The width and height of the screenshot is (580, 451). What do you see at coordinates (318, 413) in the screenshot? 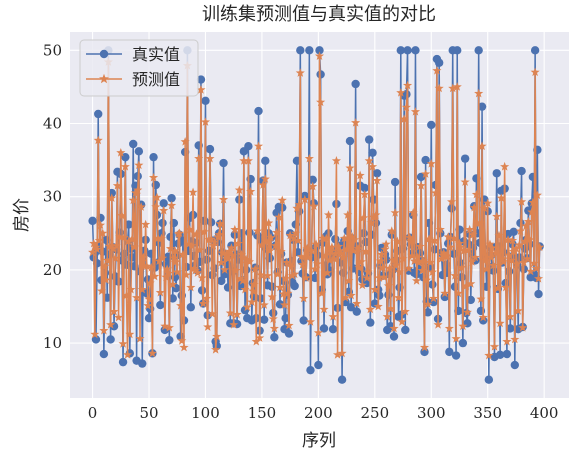
I see `x-tick-label: 200` at bounding box center [318, 413].